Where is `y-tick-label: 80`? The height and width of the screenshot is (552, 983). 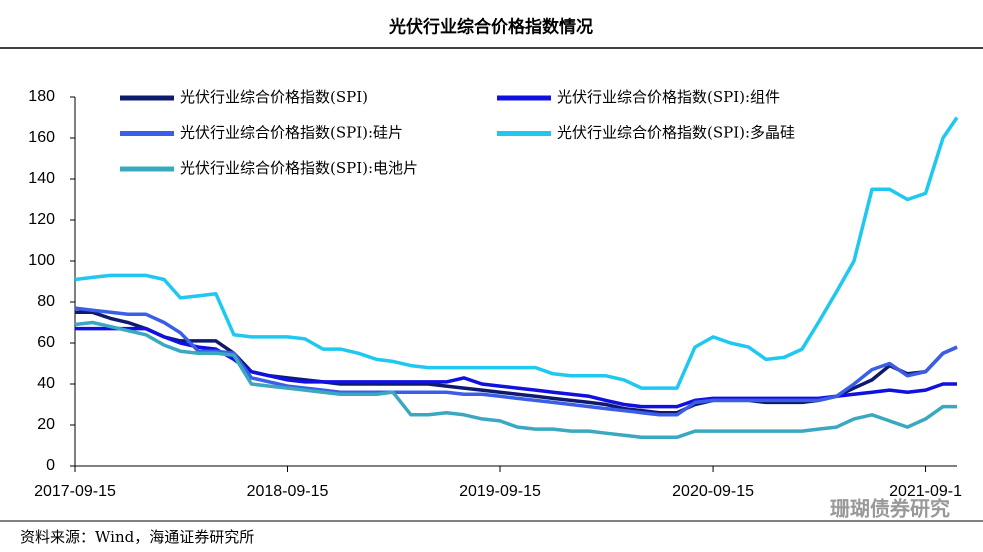 y-tick-label: 80 is located at coordinates (46, 301).